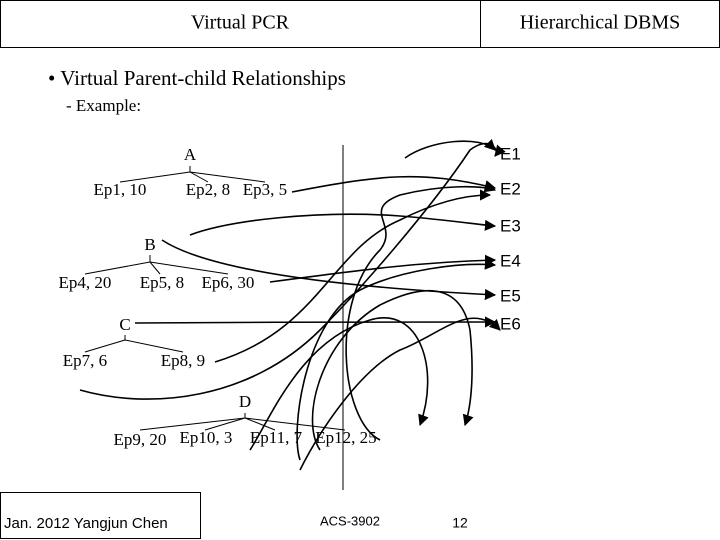 The width and height of the screenshot is (720, 540). I want to click on node-child: Ep10, 3, so click(206, 437).